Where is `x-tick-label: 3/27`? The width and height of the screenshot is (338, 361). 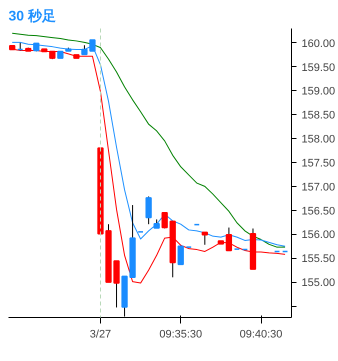 x-tick-label: 3/27 is located at coordinates (101, 334).